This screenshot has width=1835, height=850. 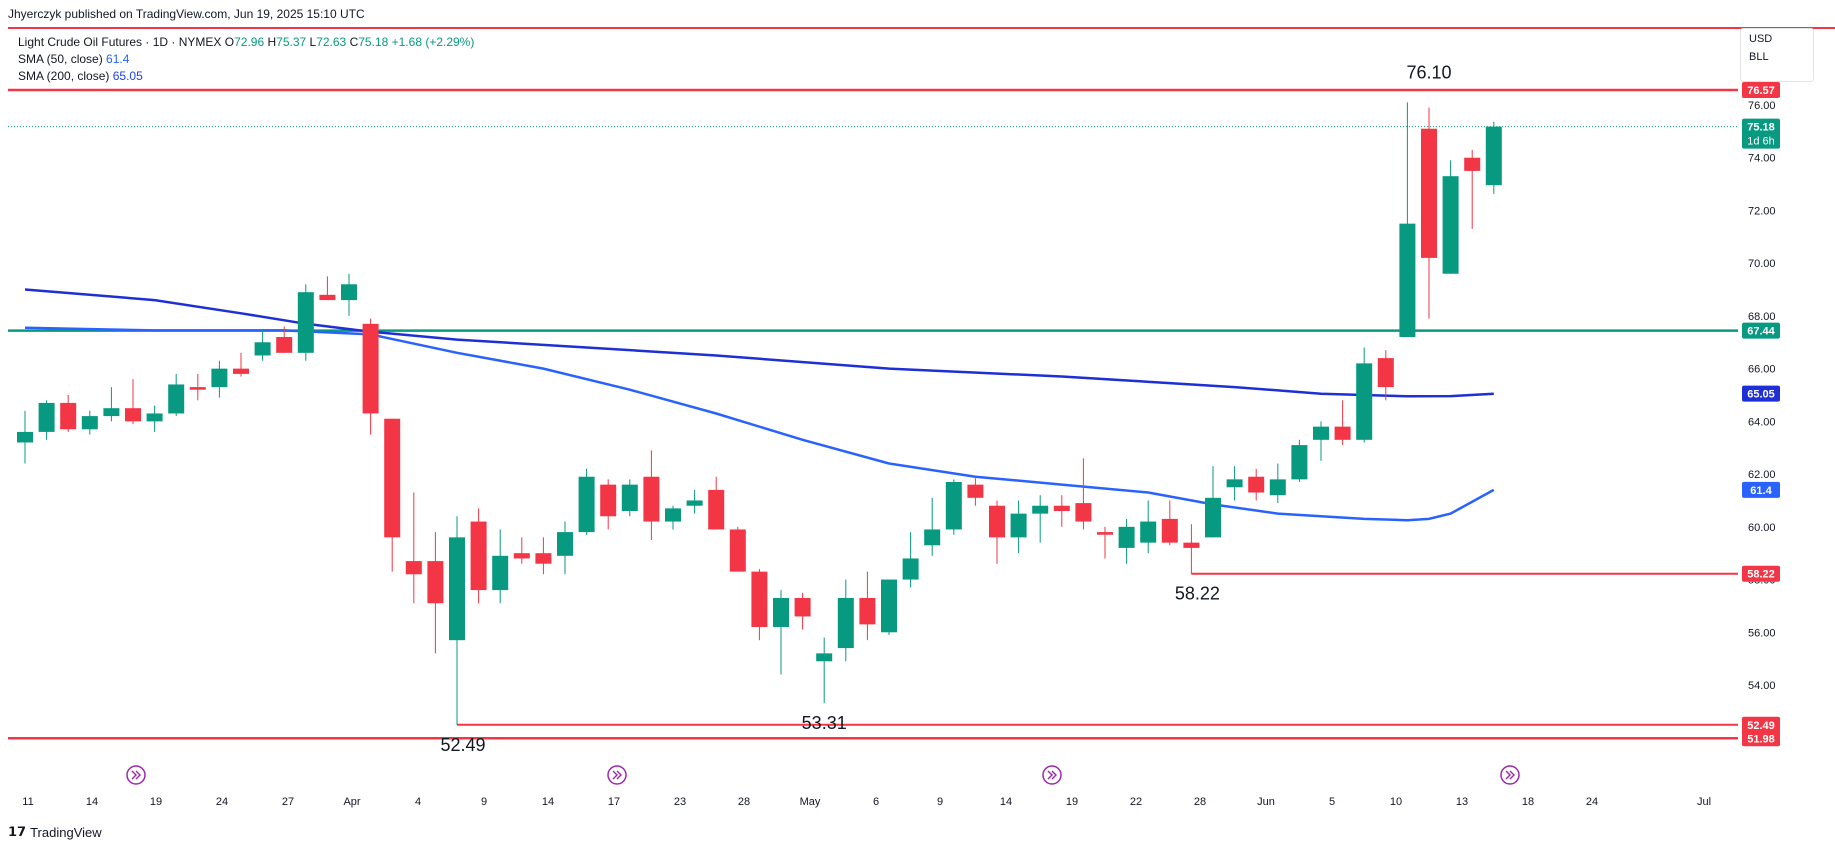 I want to click on price-annotation: 53.31, so click(x=824, y=723).